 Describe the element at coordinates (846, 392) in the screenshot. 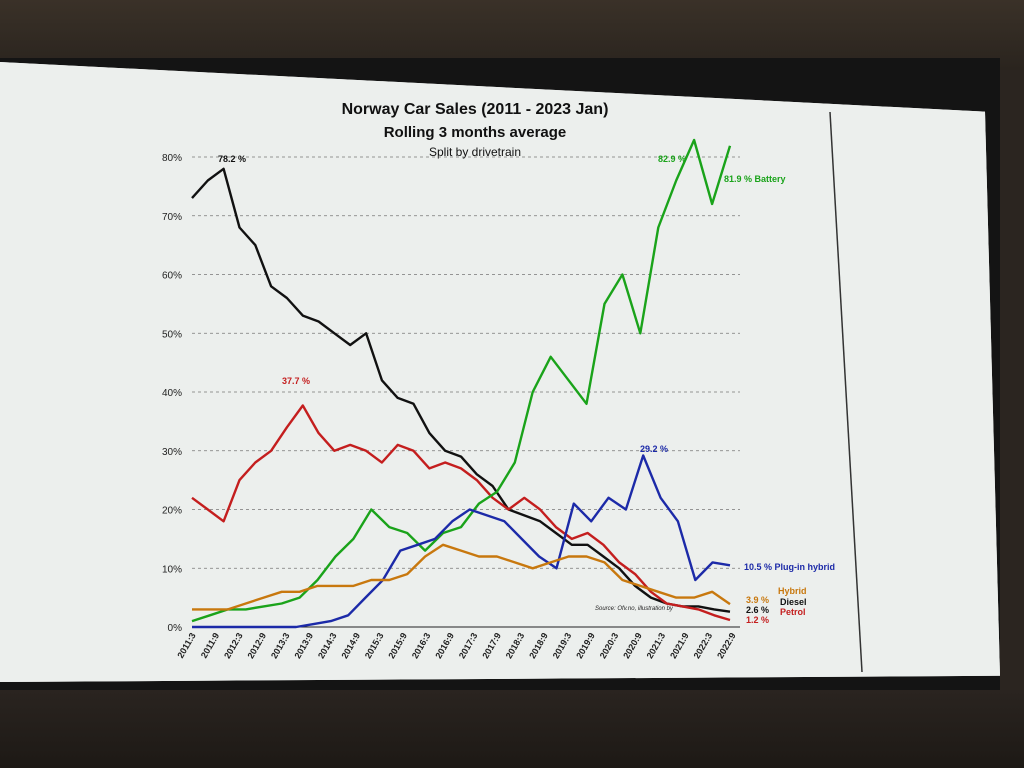

I see `slide-divider-line` at that location.